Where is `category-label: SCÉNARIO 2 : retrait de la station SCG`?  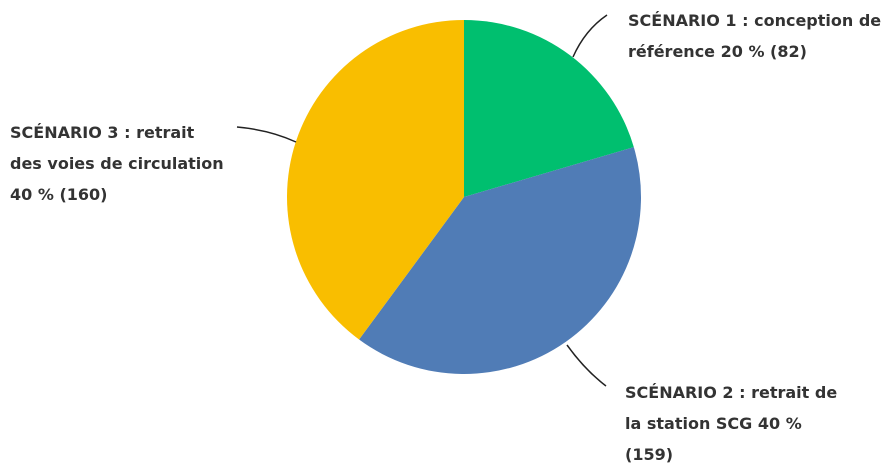
category-label: SCÉNARIO 2 : retrait de la station SCG is located at coordinates (731, 408).